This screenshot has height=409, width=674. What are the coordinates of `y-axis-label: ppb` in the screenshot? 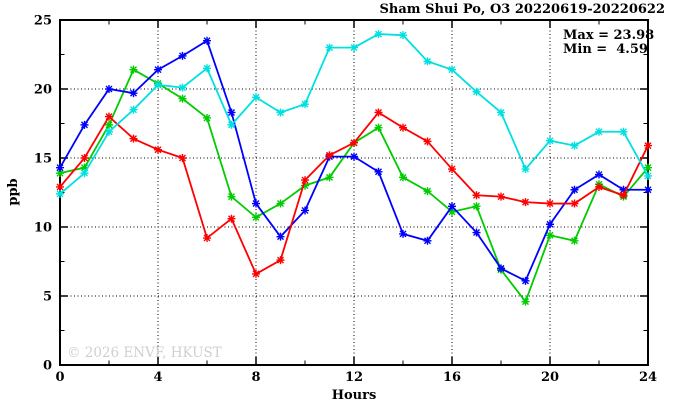 It's located at (13, 191).